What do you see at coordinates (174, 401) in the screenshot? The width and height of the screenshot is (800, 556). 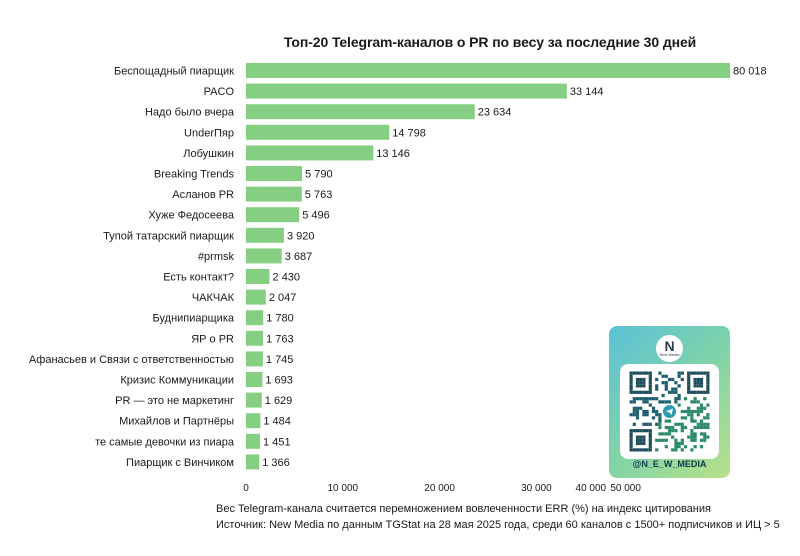 I see `category-label: PR — это не маркетинг` at bounding box center [174, 401].